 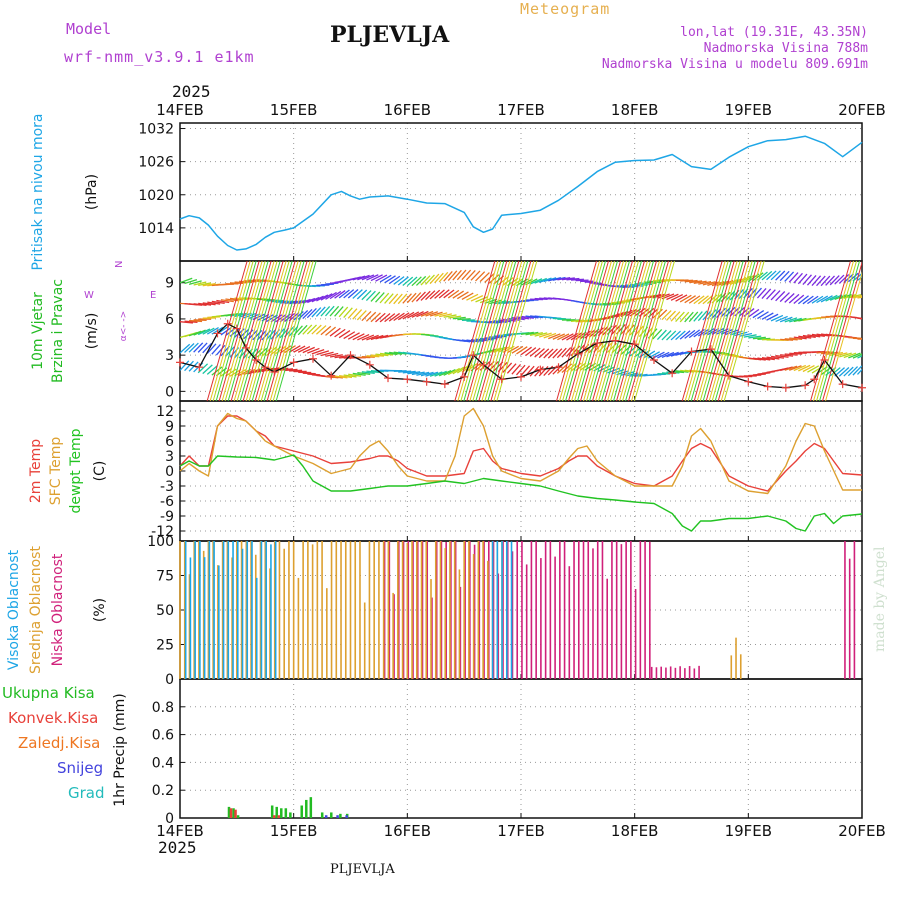 I want to click on wind-ylabel2: Brzina i Pravac, so click(x=58, y=331).